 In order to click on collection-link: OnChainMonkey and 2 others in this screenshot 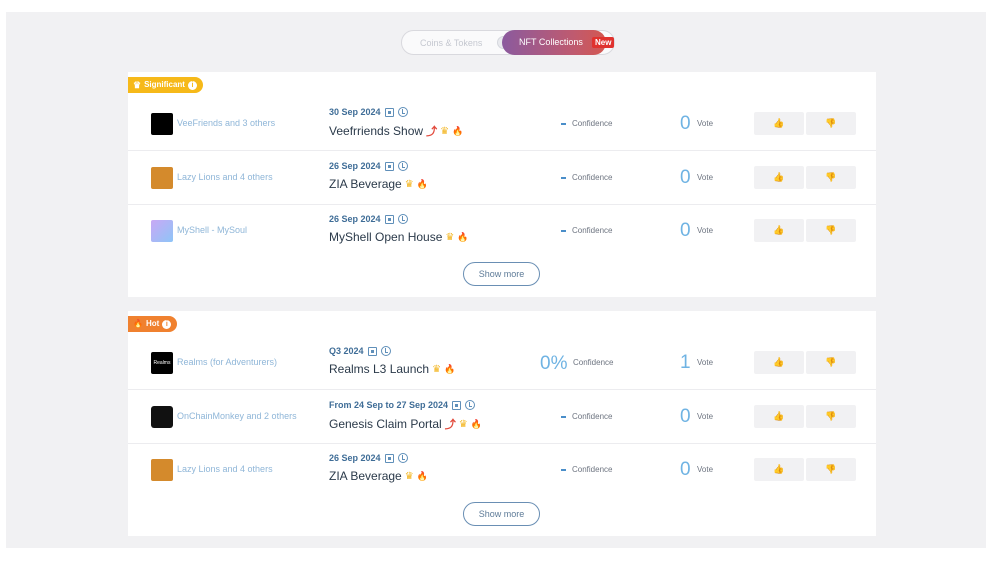, I will do `click(237, 416)`.